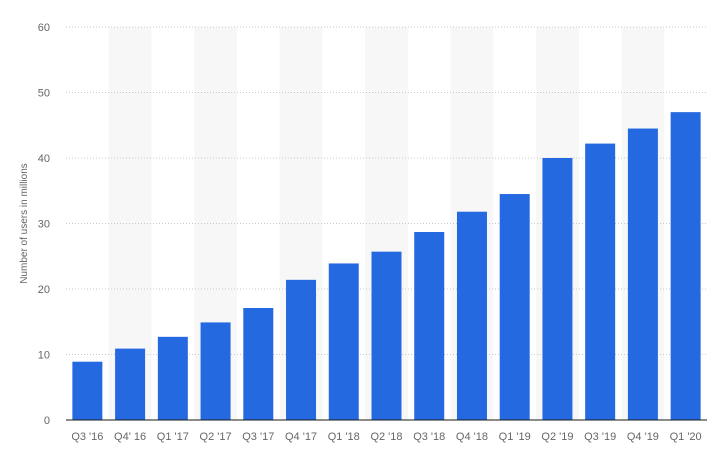 The width and height of the screenshot is (714, 464). I want to click on y-tick-label: 40, so click(44, 159).